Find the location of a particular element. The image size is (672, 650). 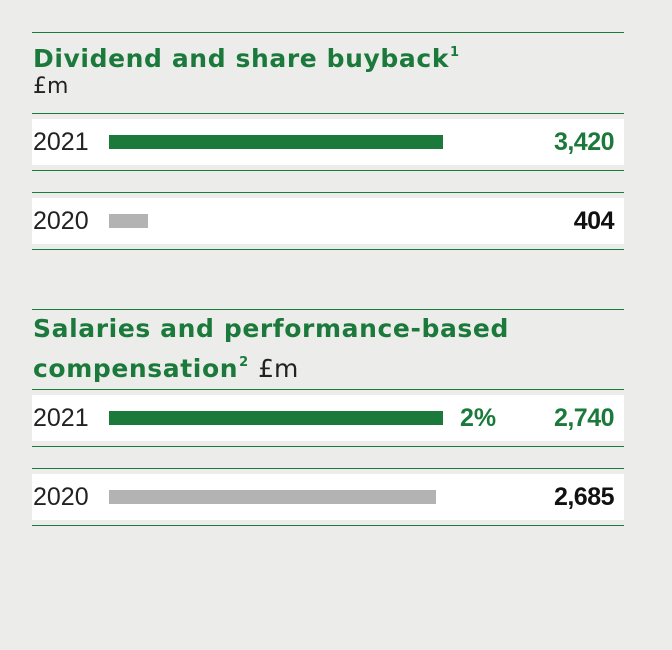

value-label: 404 is located at coordinates (594, 221).